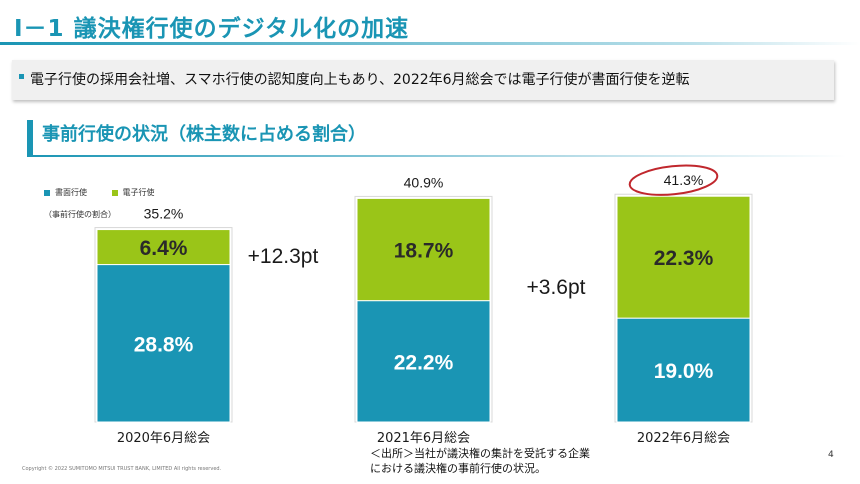  What do you see at coordinates (114, 192) in the screenshot?
I see `legend-swatch-electronic` at bounding box center [114, 192].